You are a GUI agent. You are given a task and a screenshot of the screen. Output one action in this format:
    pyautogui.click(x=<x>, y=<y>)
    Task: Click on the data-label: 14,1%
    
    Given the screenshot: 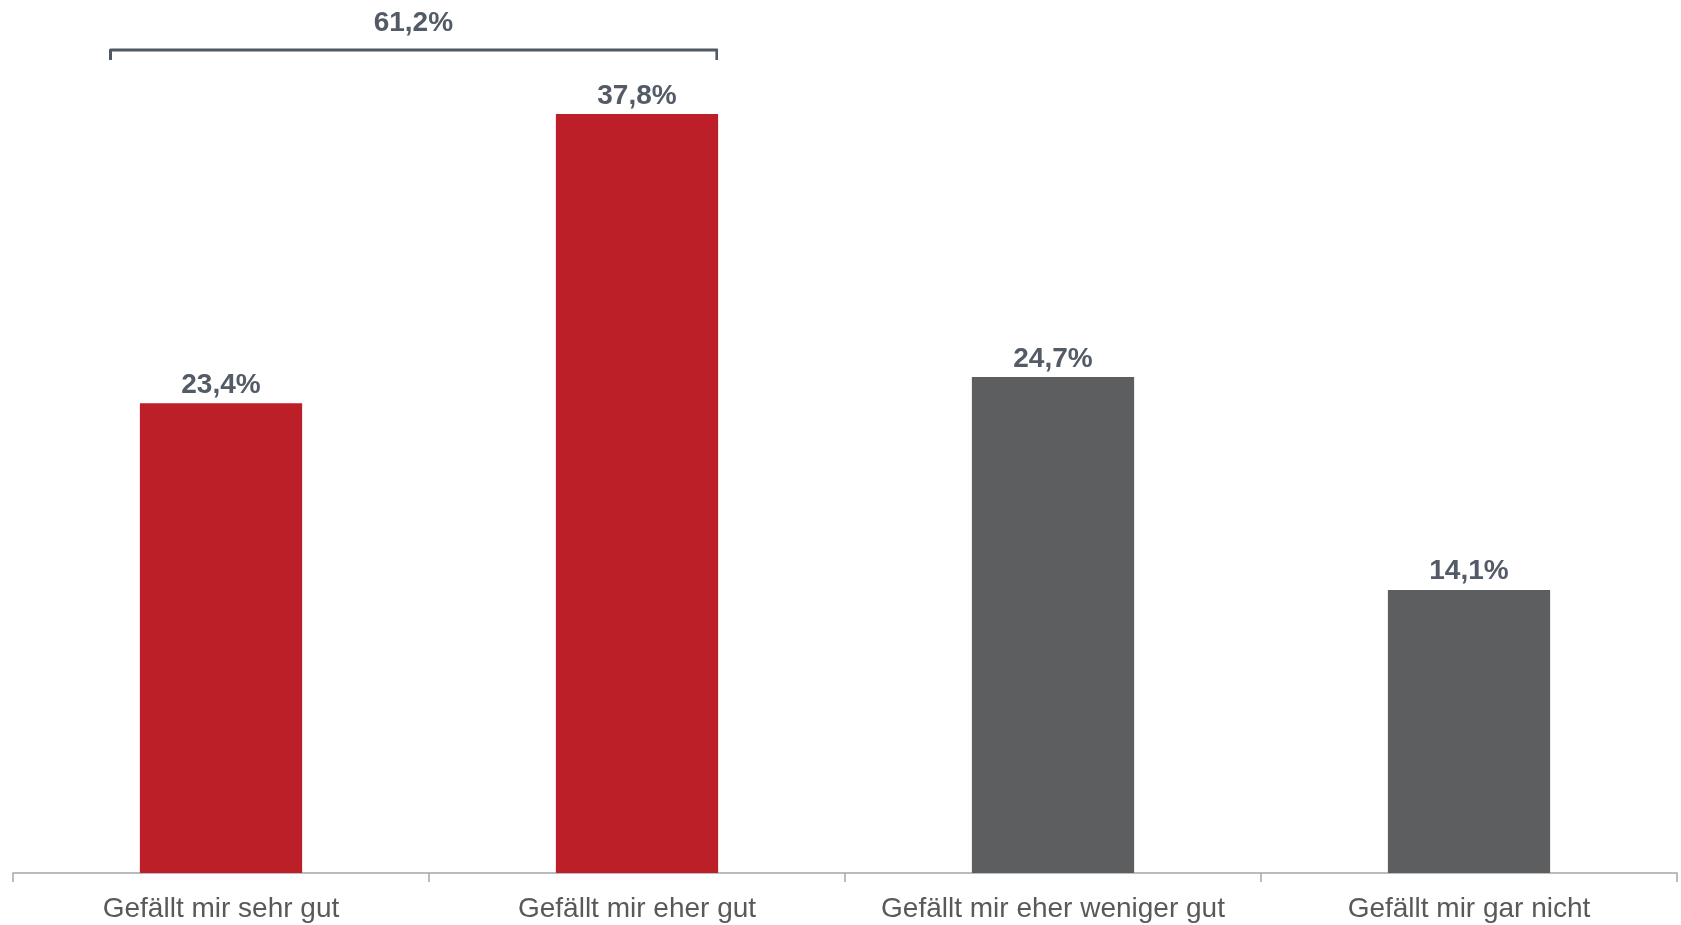 What is the action you would take?
    pyautogui.click(x=1469, y=570)
    